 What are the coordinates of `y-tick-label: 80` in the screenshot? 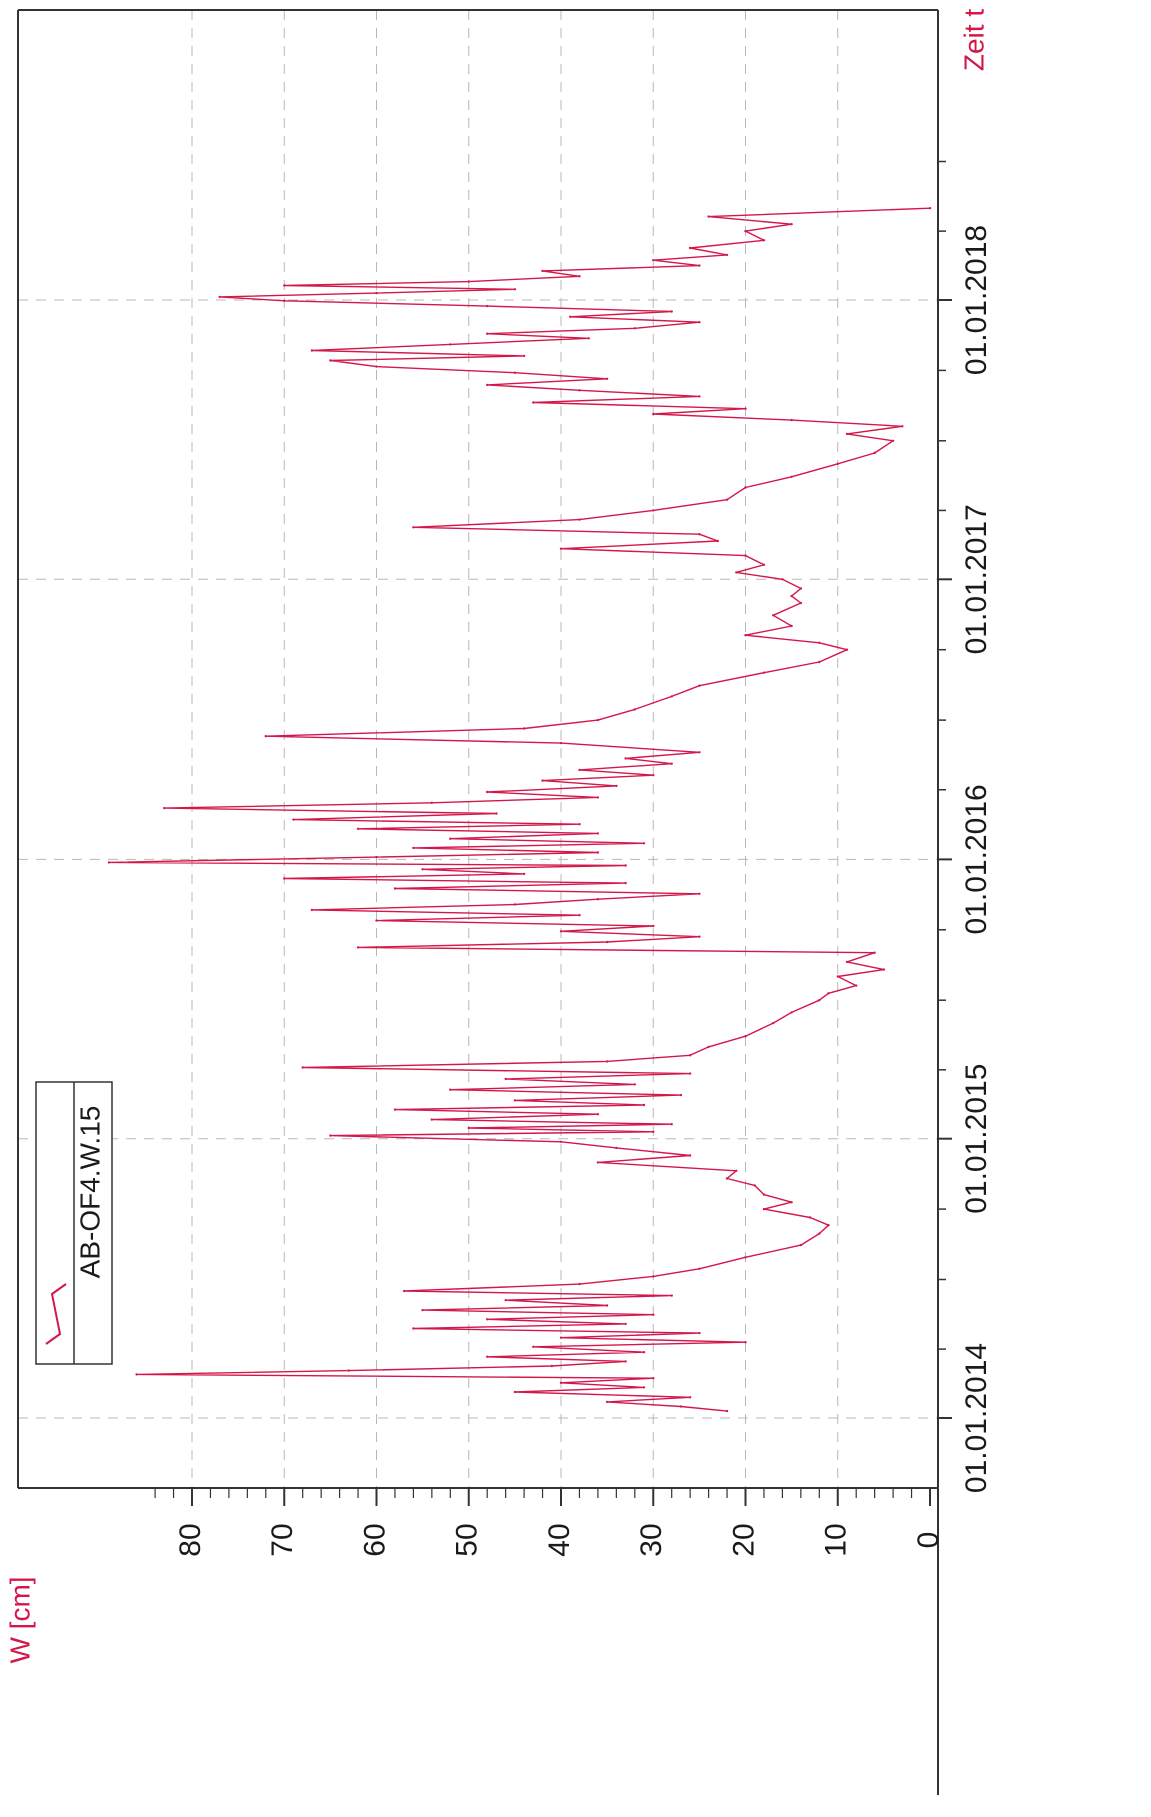 It's located at (190, 1539).